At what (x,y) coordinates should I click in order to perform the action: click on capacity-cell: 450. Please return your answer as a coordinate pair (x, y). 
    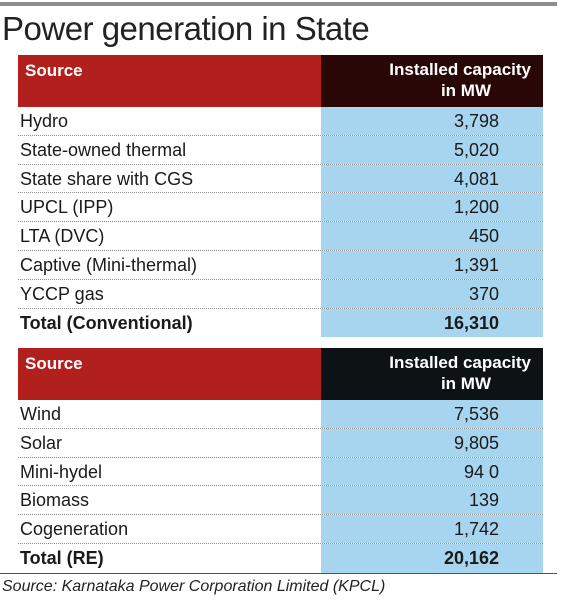
    Looking at the image, I should click on (432, 236).